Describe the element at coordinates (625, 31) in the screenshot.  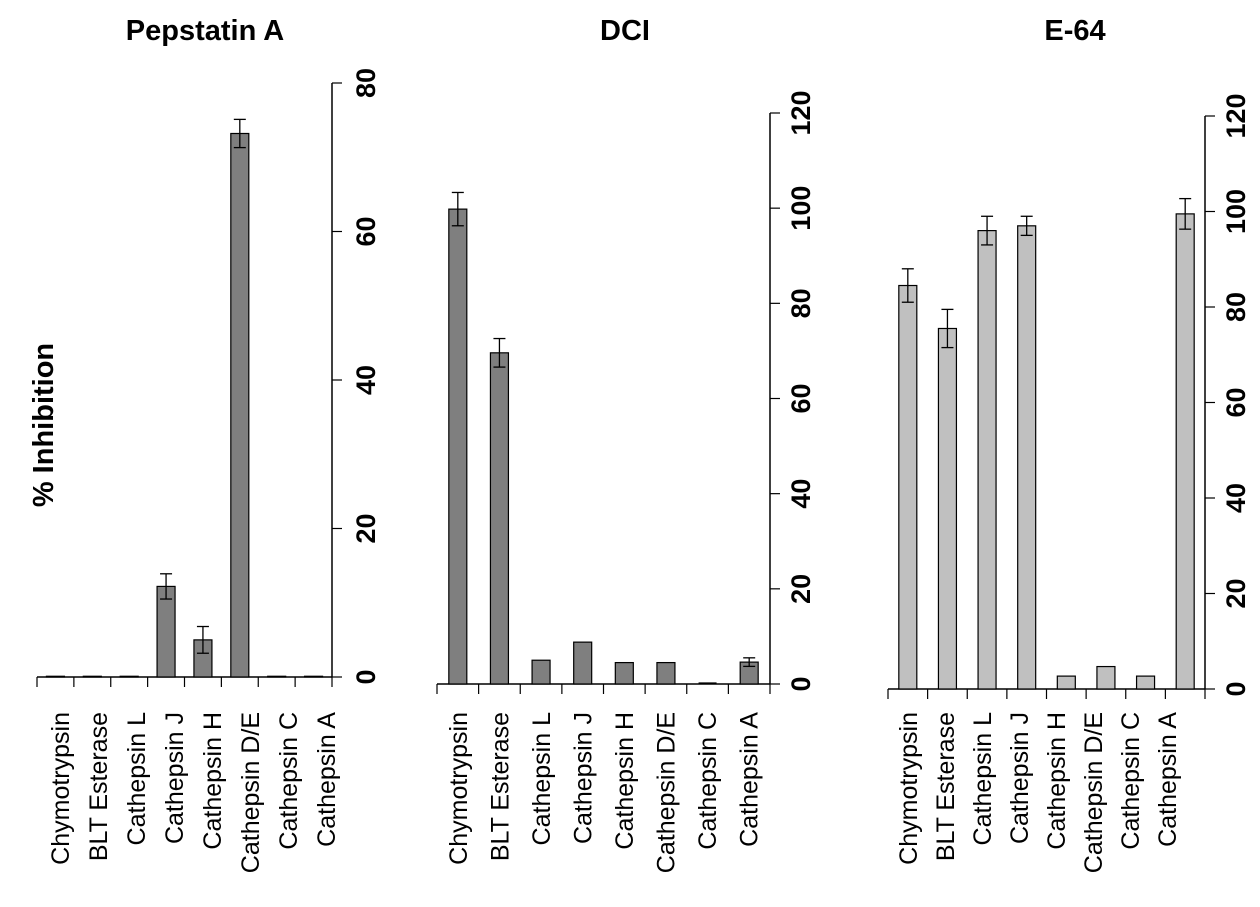
I see `chart-title: DCI` at that location.